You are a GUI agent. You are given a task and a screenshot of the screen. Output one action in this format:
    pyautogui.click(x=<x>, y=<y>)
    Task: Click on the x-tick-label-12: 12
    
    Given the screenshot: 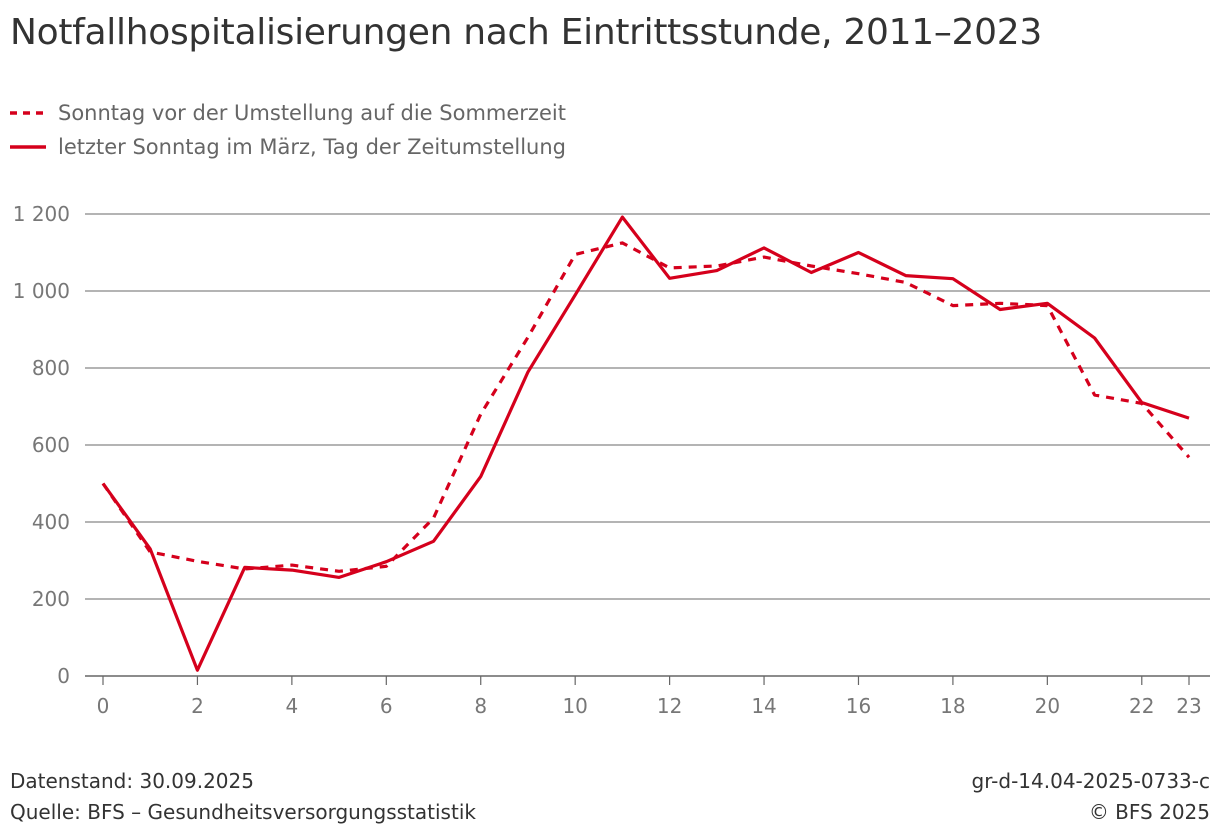 What is the action you would take?
    pyautogui.click(x=669, y=706)
    